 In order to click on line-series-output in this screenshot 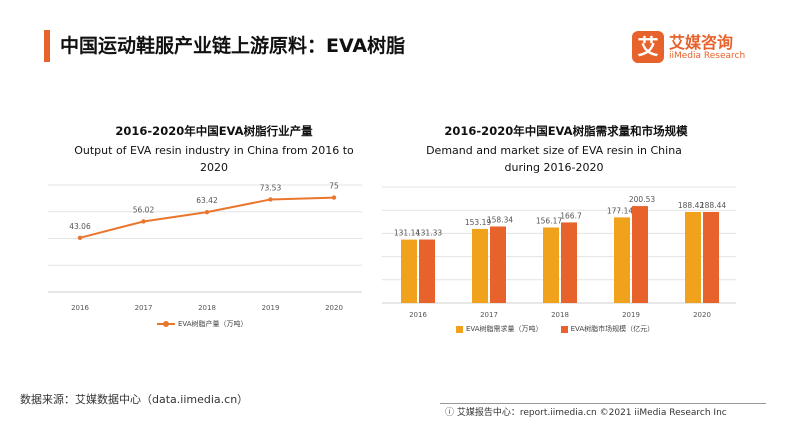, I will do `click(207, 217)`.